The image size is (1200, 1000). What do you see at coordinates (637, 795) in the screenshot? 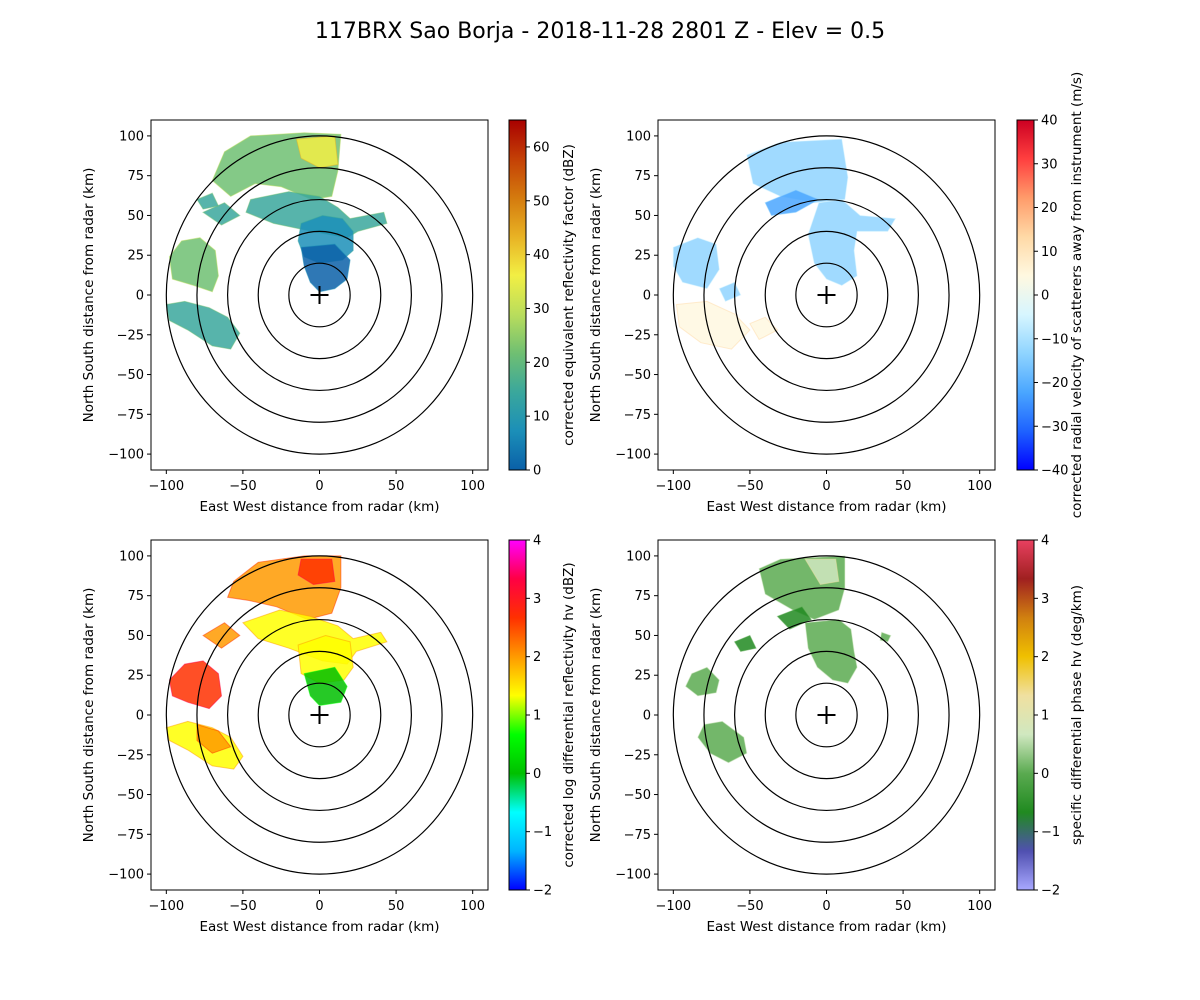
I see `y-tick-label: −50` at bounding box center [637, 795].